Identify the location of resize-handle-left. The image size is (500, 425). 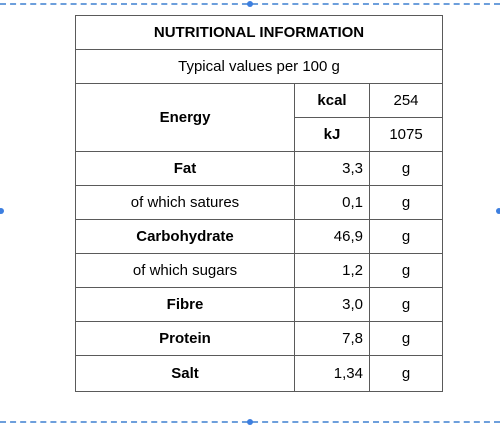
(2, 211).